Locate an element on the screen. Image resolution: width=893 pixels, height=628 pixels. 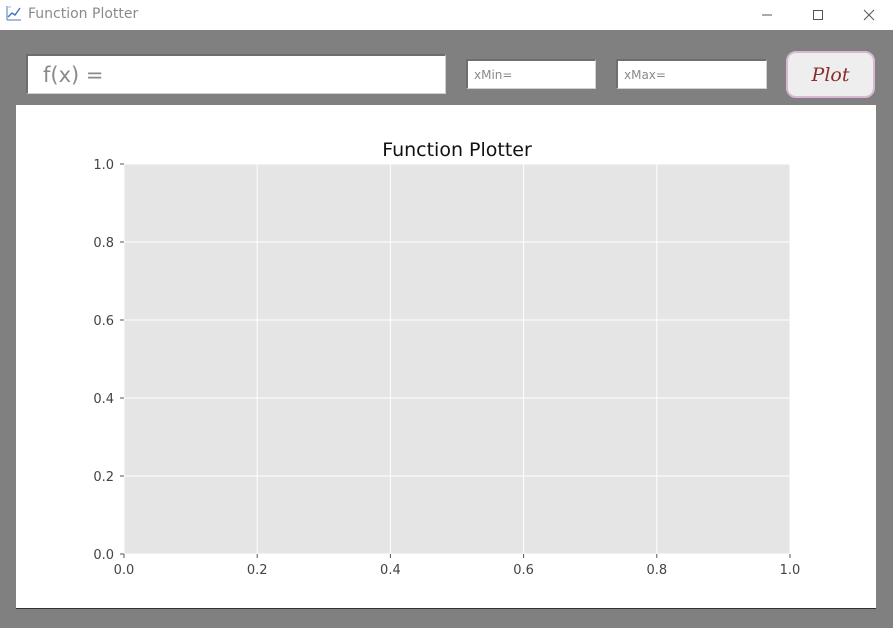
maximize-icon is located at coordinates (818, 15).